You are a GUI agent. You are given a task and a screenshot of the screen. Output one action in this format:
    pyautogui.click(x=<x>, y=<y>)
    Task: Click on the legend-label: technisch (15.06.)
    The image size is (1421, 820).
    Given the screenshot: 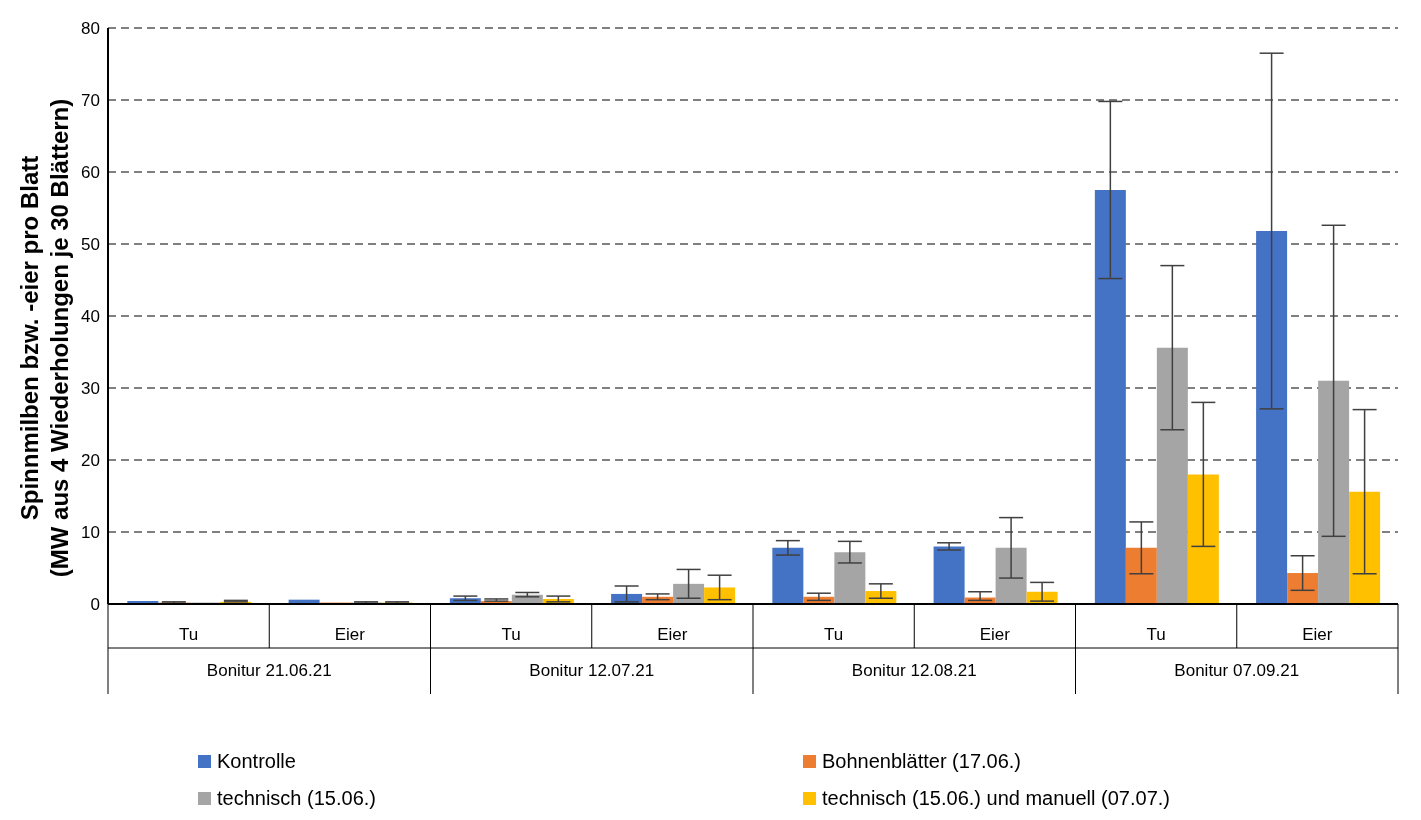 What is the action you would take?
    pyautogui.click(x=296, y=798)
    